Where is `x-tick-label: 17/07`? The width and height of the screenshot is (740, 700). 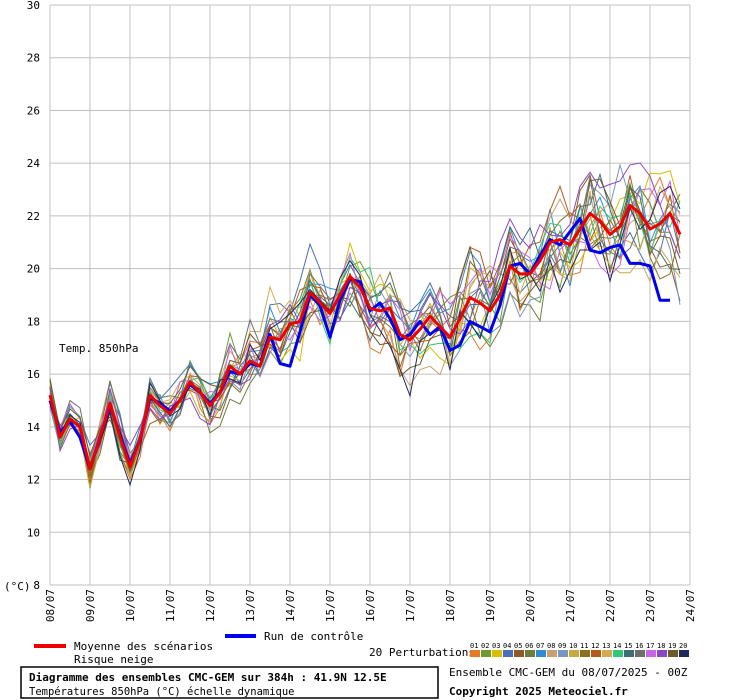 x-tick-label: 17/07 is located at coordinates (410, 605).